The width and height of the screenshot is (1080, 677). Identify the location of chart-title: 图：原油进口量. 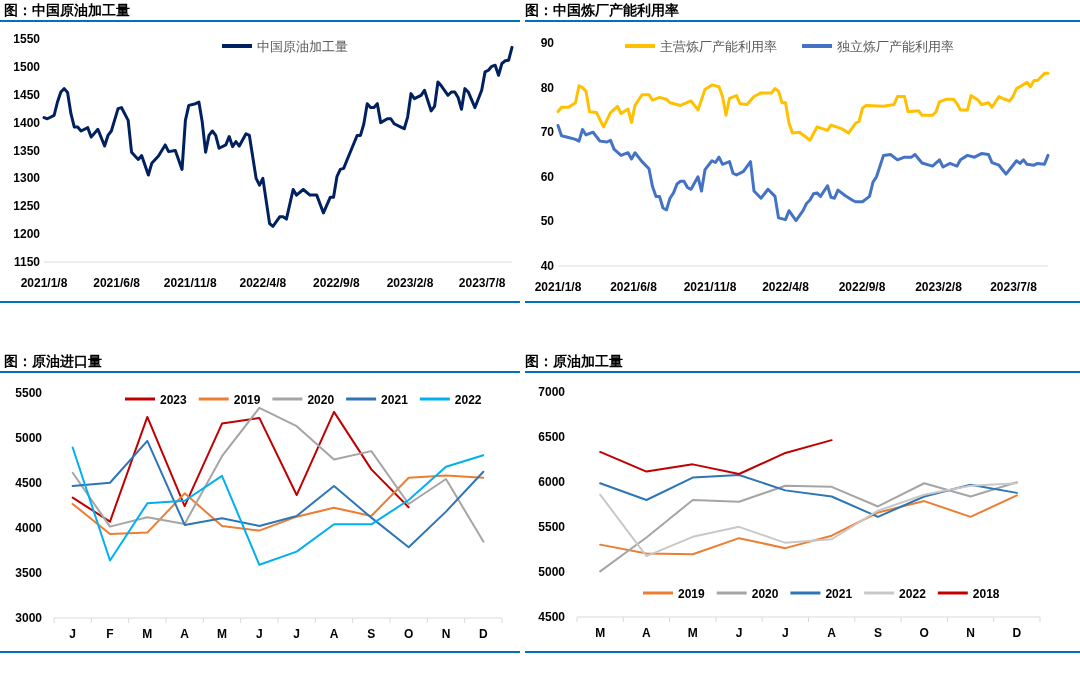
(53, 361).